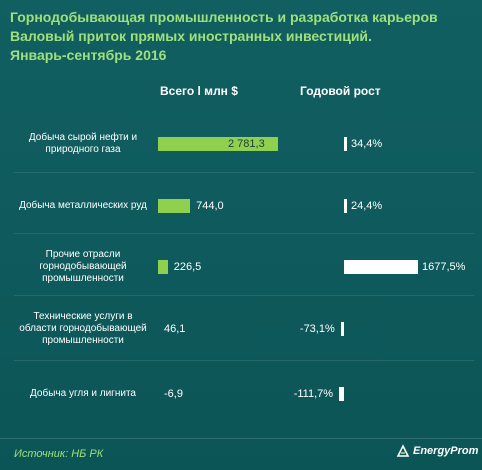  Describe the element at coordinates (199, 91) in the screenshot. I see `total-column-header: Всего l млн $` at that location.